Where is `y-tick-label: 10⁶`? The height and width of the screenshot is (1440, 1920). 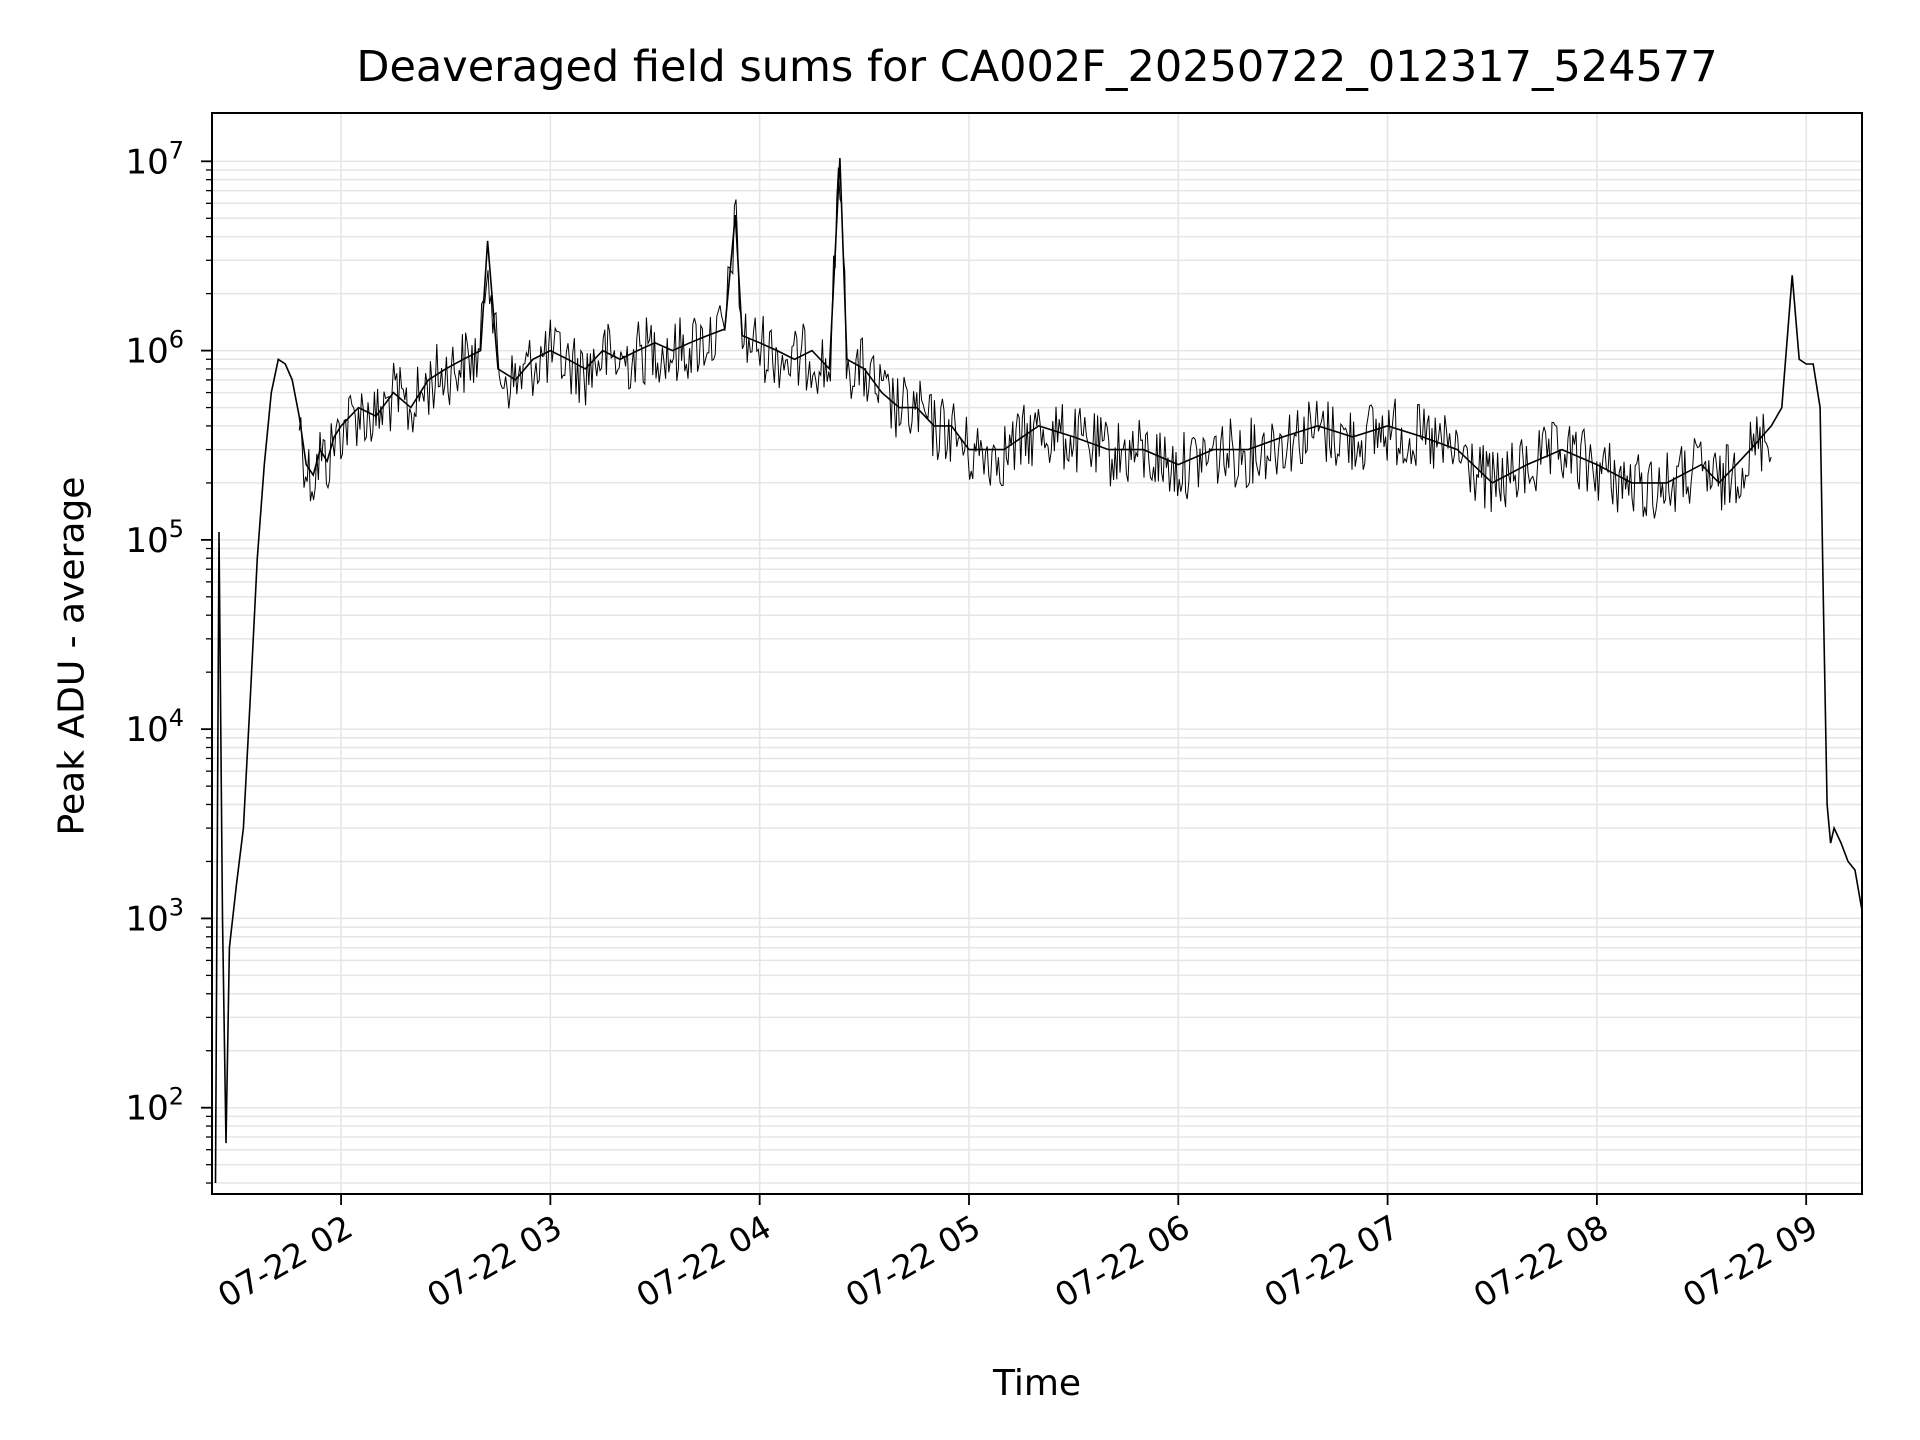
y-tick-label: 10⁶ is located at coordinates (154, 349).